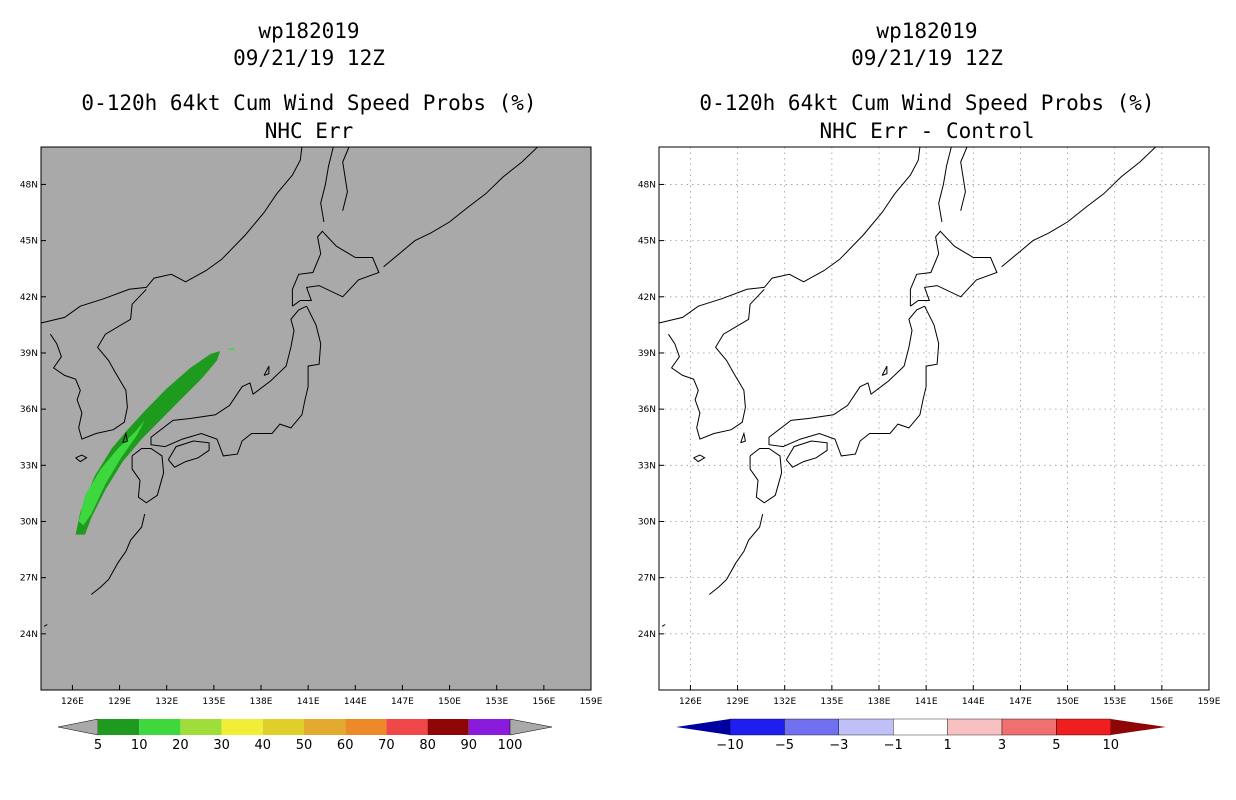  I want to click on colorbar: 5 10 20 30 40 50 60 70 80 90 100, so click(305, 735).